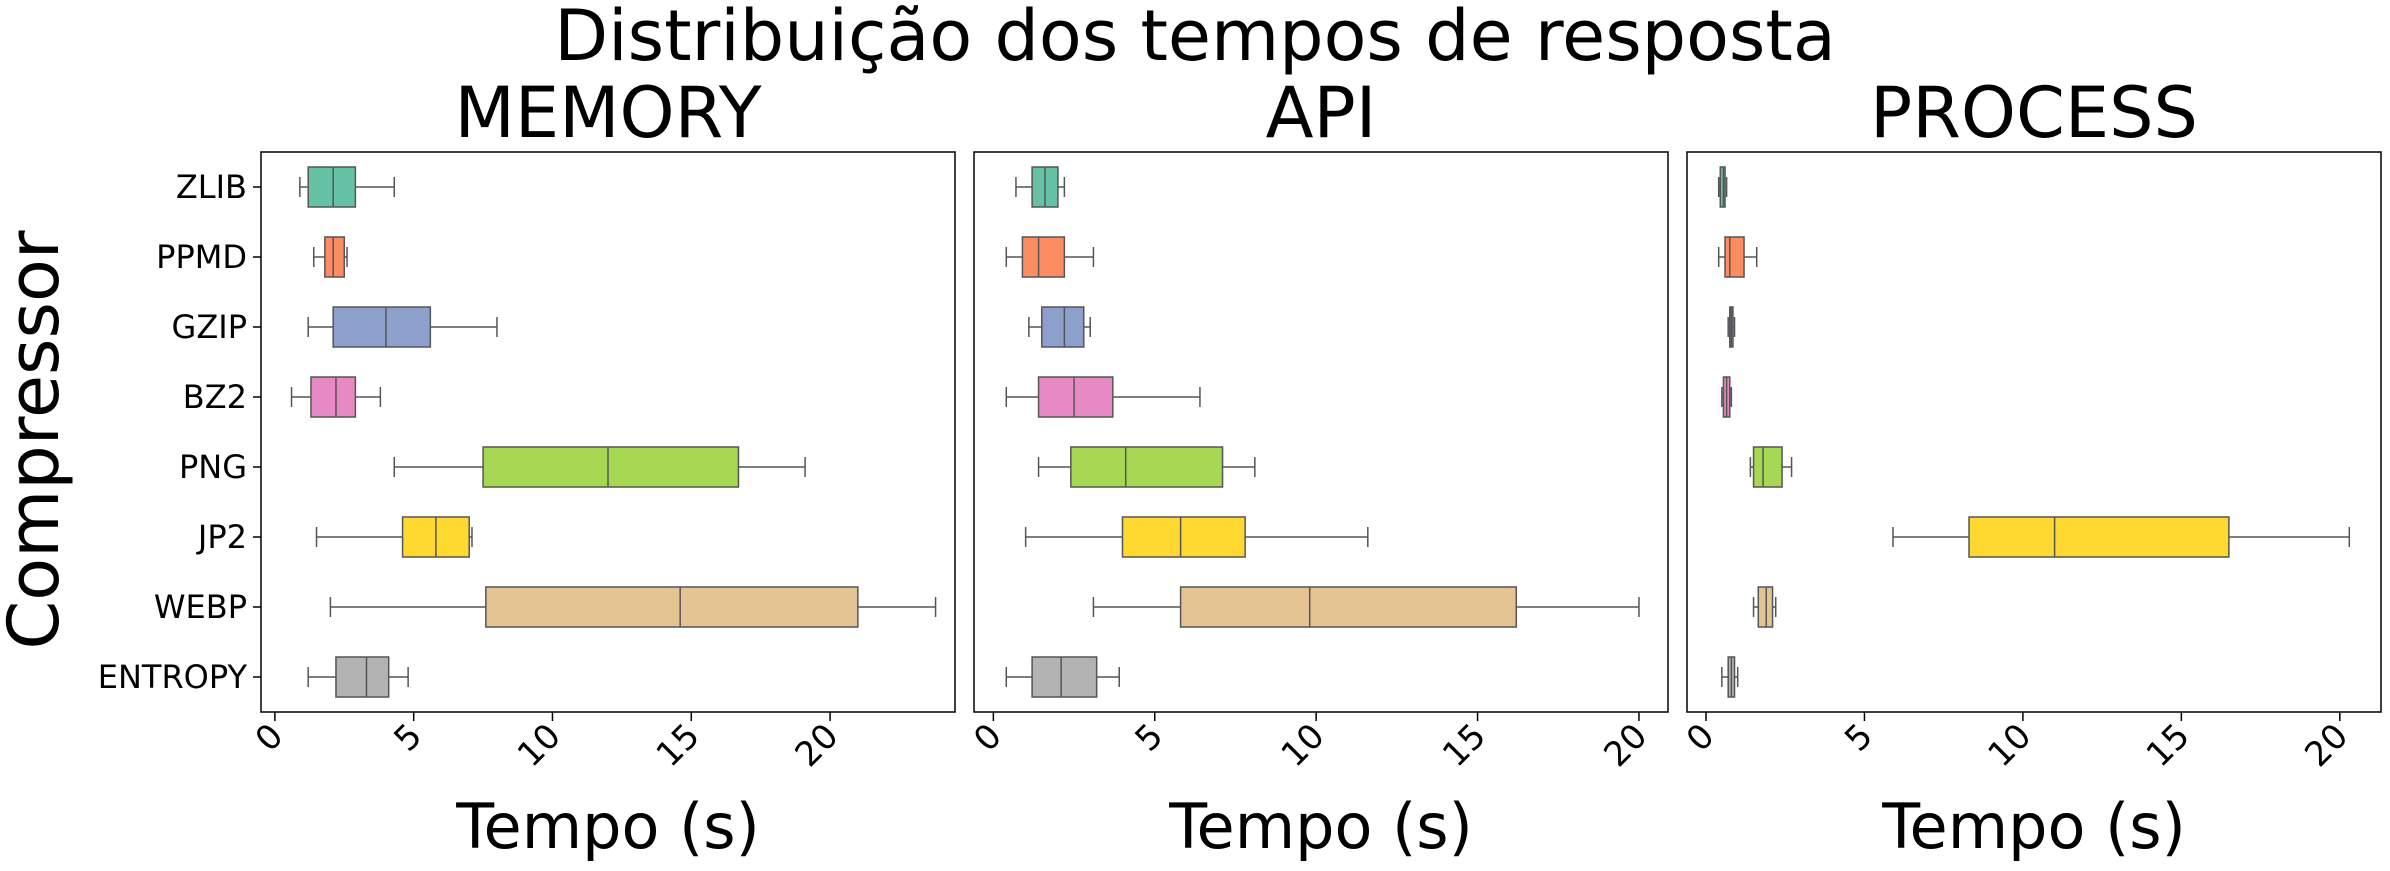 The width and height of the screenshot is (2390, 871). I want to click on y-tick-label-gzip: GZIP, so click(209, 327).